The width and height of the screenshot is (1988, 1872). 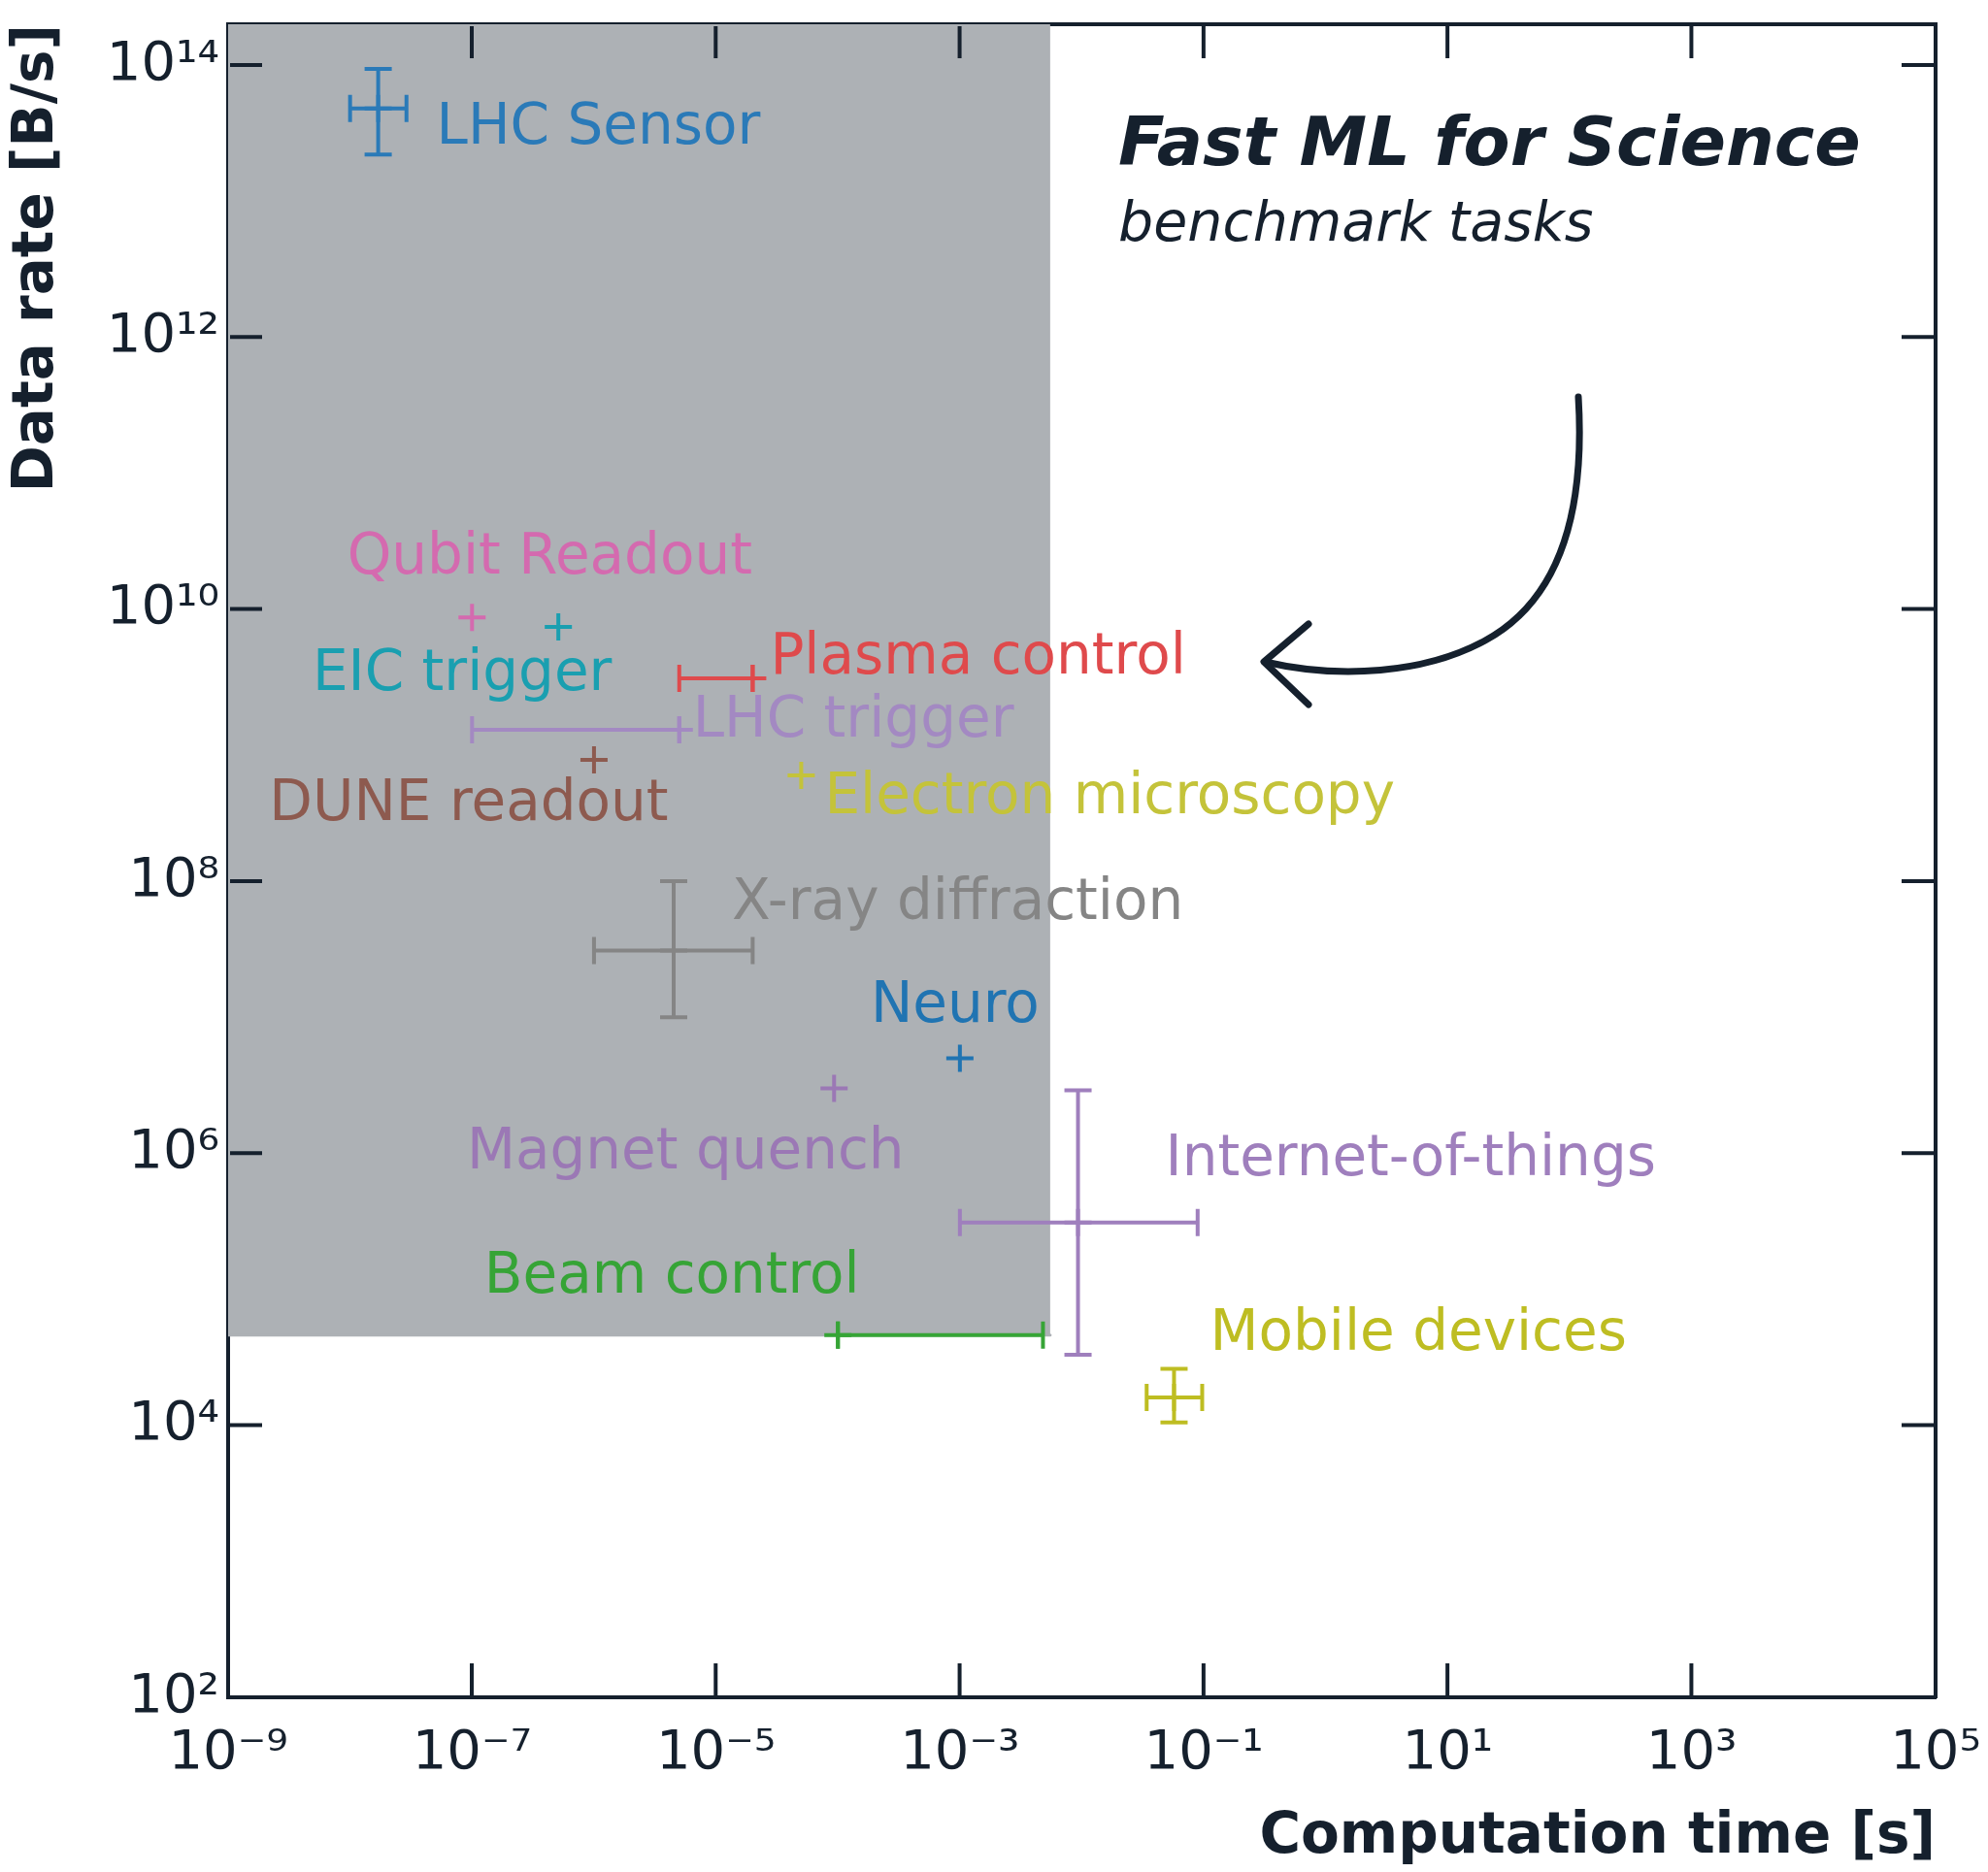 I want to click on y-tick-label: 10⁶, so click(x=173, y=1148).